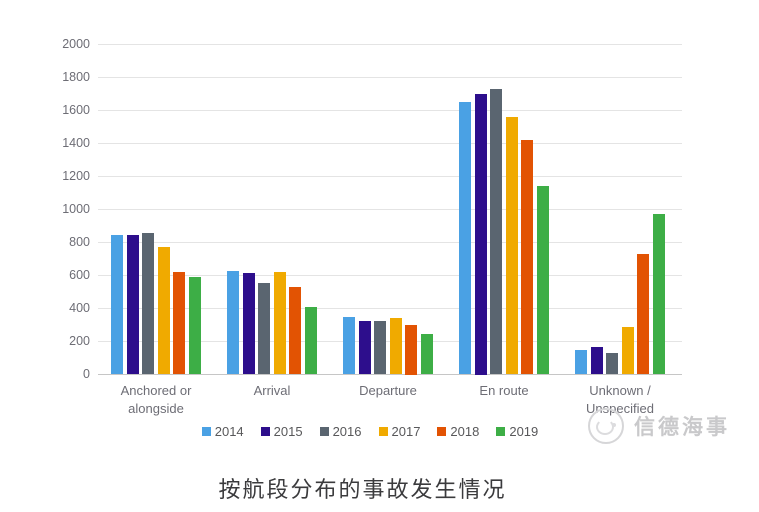 The image size is (759, 512). What do you see at coordinates (388, 390) in the screenshot?
I see `x-axis-category-label: Departure` at bounding box center [388, 390].